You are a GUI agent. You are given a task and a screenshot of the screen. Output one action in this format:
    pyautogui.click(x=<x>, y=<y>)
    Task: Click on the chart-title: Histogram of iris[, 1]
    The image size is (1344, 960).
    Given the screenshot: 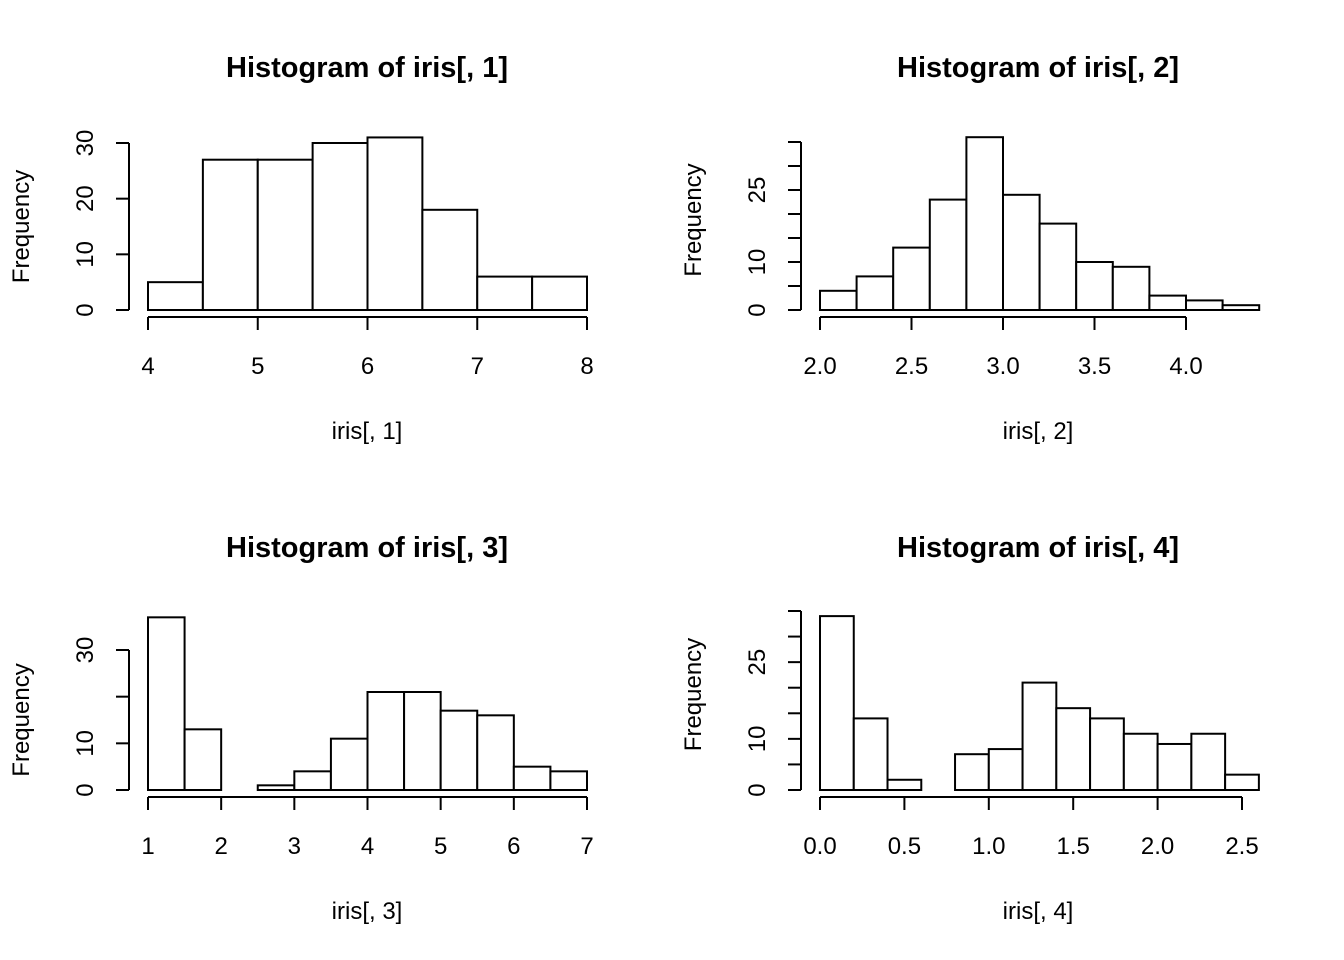 What is the action you would take?
    pyautogui.click(x=367, y=68)
    